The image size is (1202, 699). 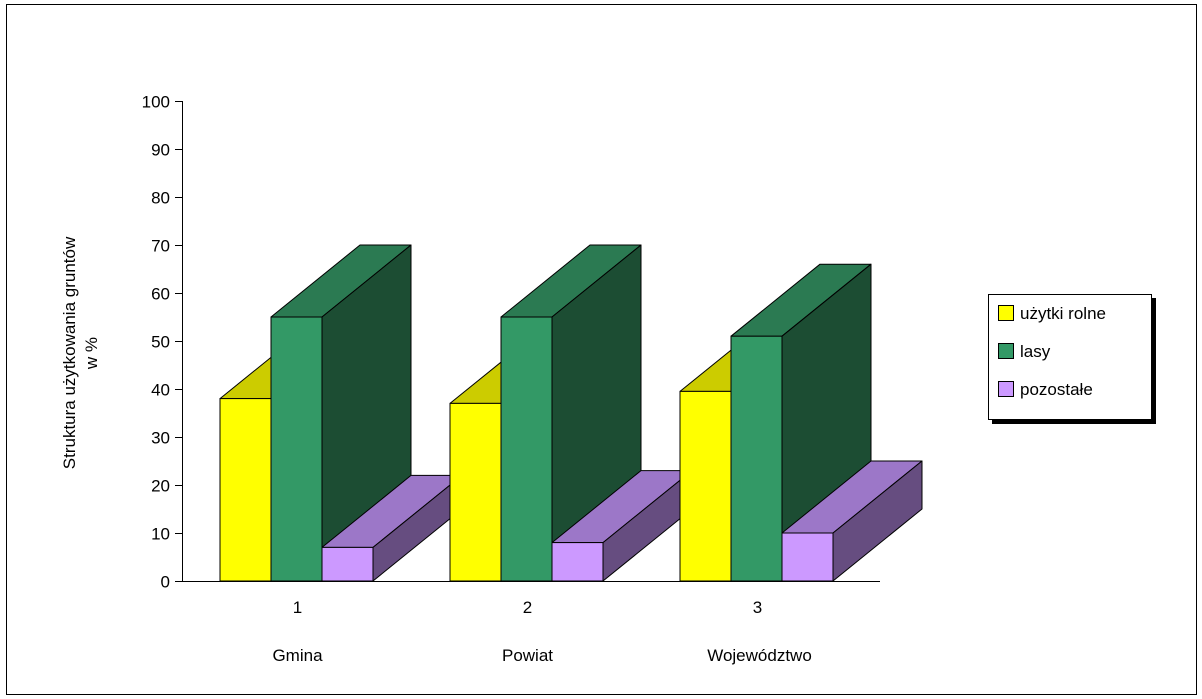 What do you see at coordinates (531, 623) in the screenshot?
I see `x-axis: 1 Gmina 2 Powiat 3 Województwo` at bounding box center [531, 623].